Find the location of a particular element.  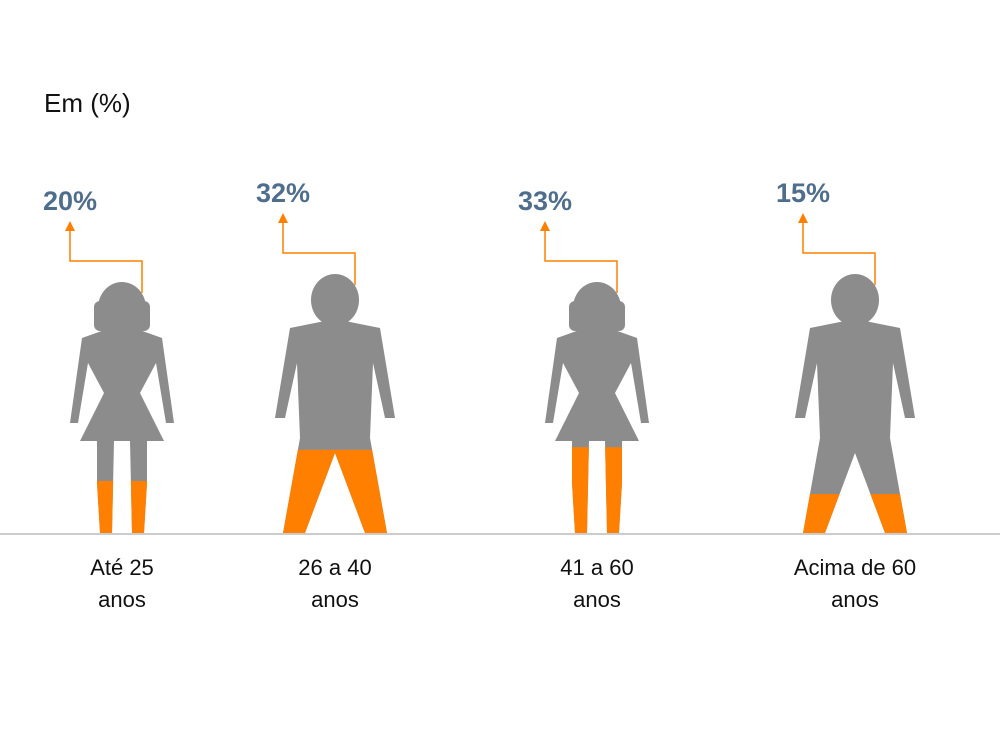

category-label: Acima de 60 anos is located at coordinates (855, 583).